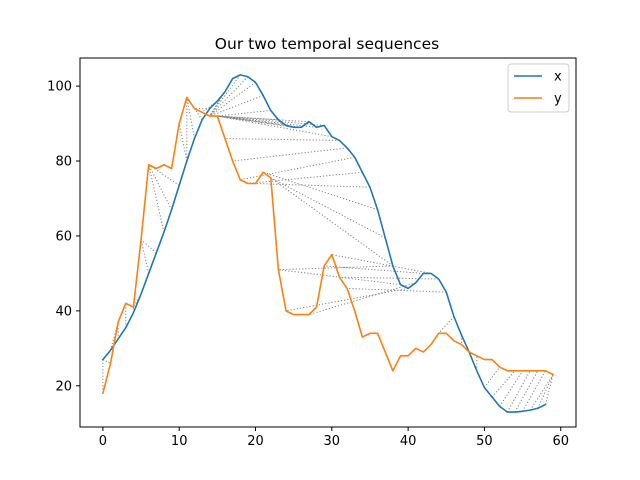 Image resolution: width=640 pixels, height=480 pixels. What do you see at coordinates (63, 162) in the screenshot?
I see `y-tick-label-80: 80` at bounding box center [63, 162].